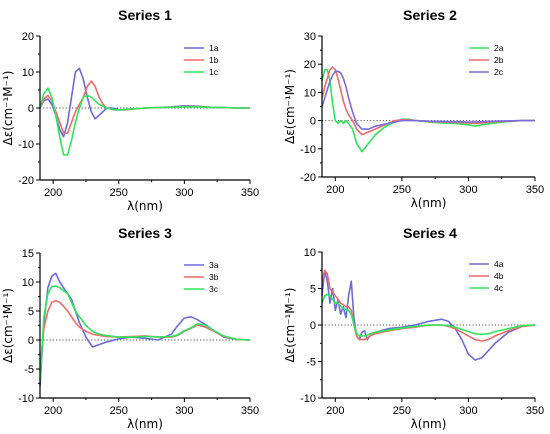 The width and height of the screenshot is (550, 434). I want to click on panel-title: Series 1, so click(145, 15).